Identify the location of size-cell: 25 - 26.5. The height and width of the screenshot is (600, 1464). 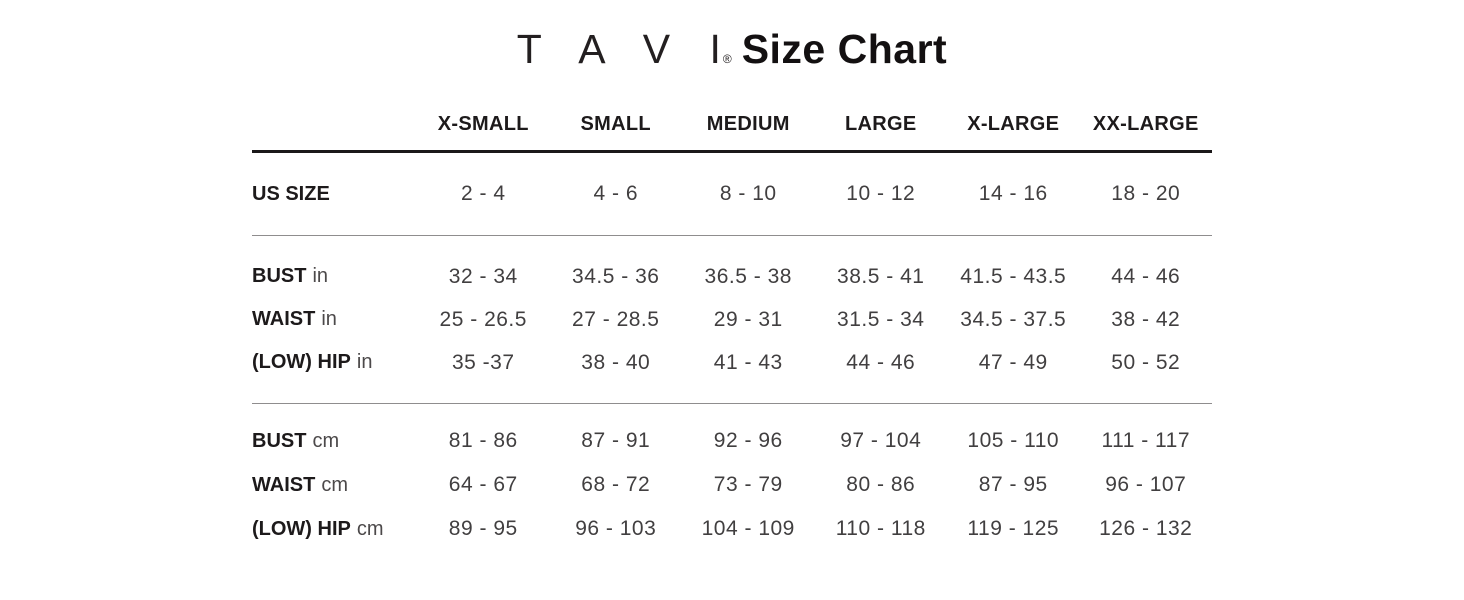
(483, 319).